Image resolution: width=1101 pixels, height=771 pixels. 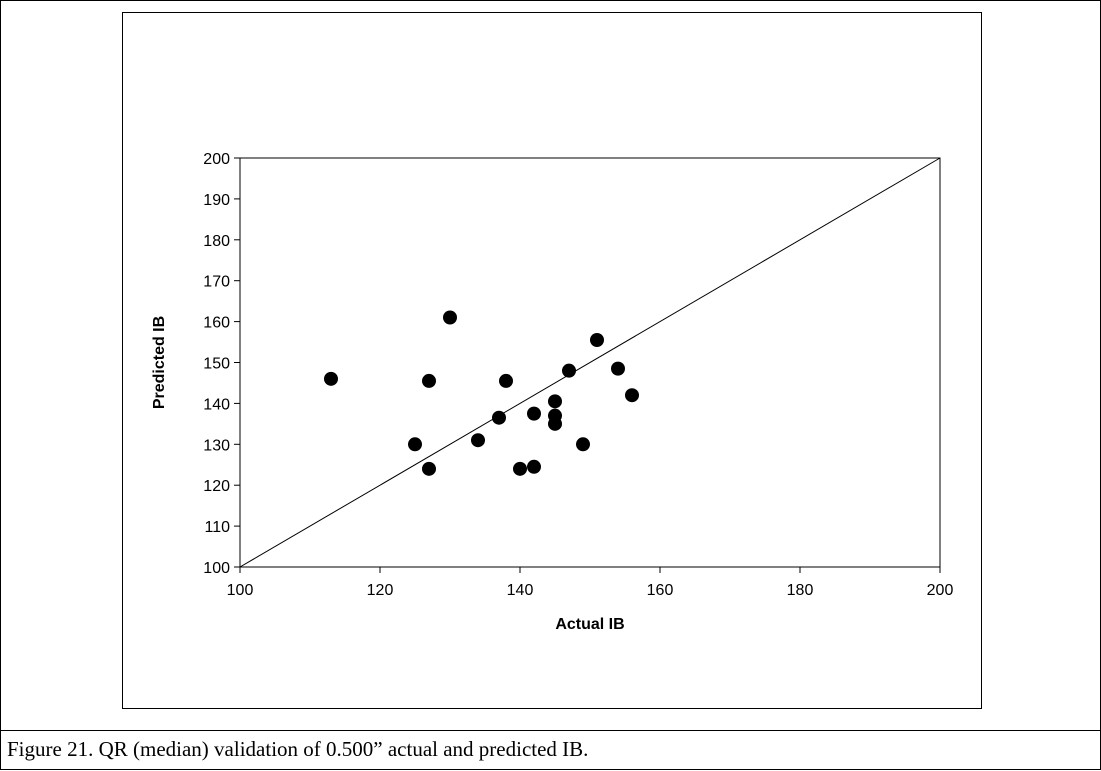 What do you see at coordinates (216, 404) in the screenshot?
I see `y-tick-label: 140` at bounding box center [216, 404].